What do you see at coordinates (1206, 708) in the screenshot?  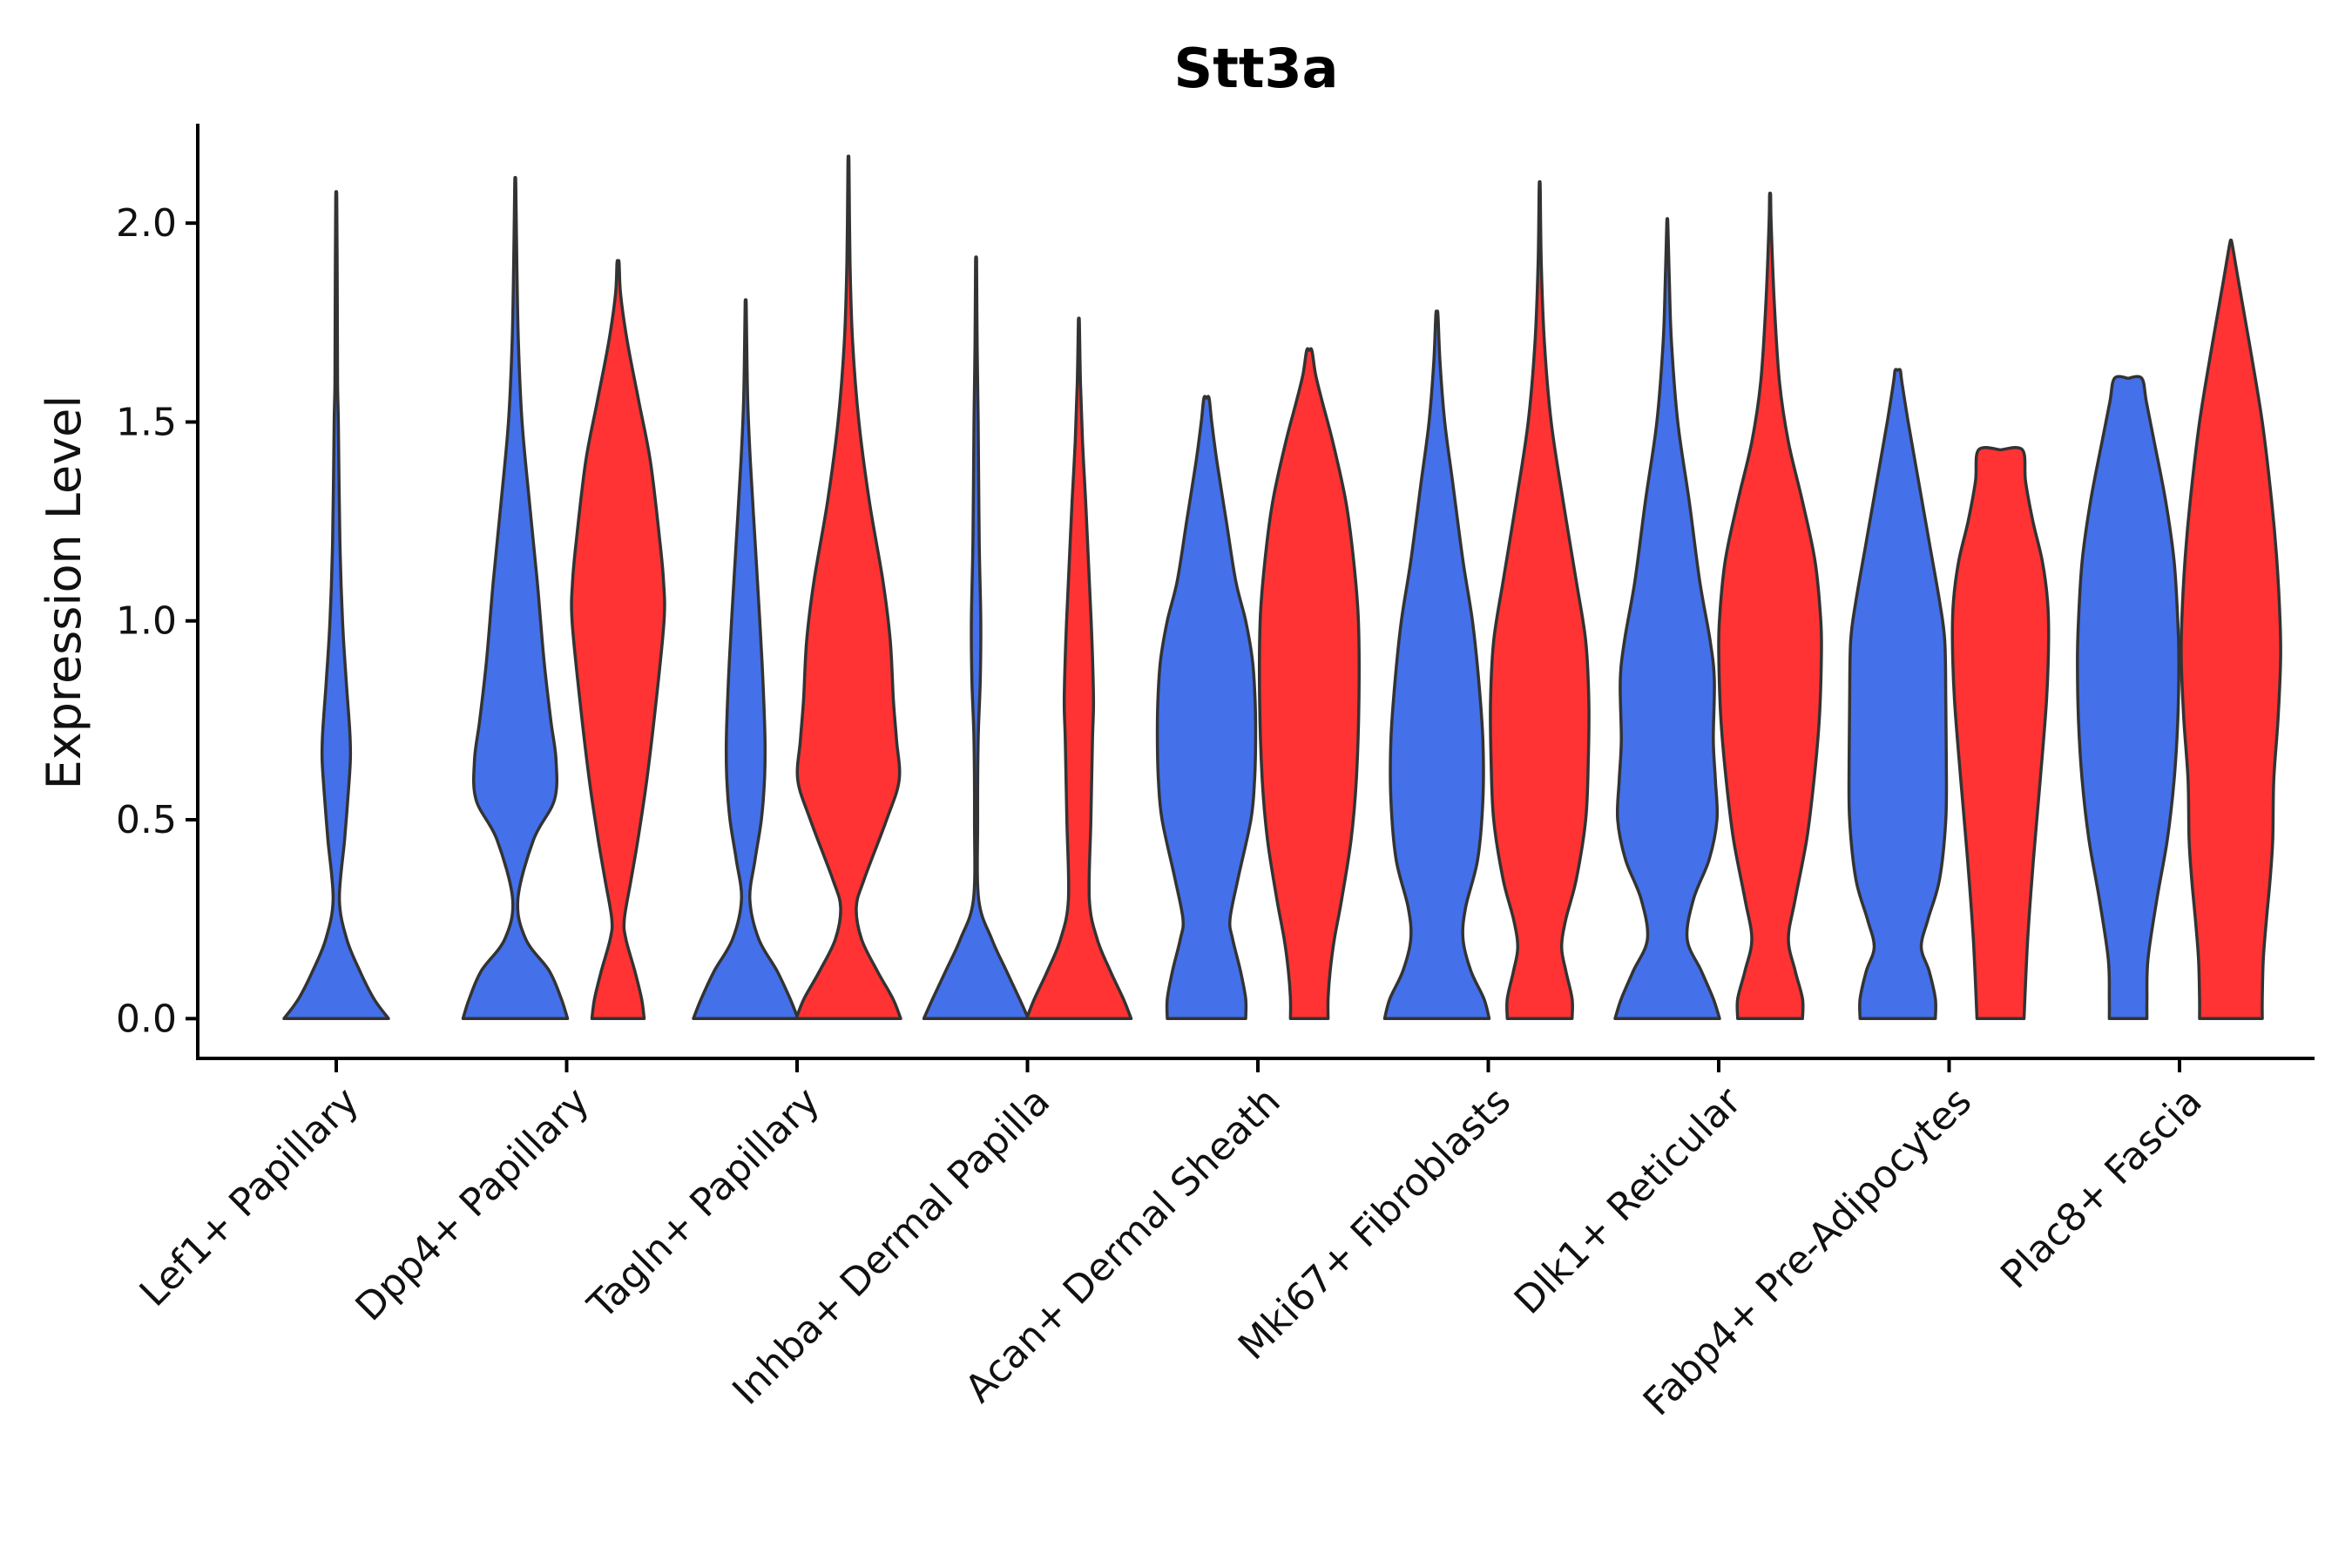 I see `violin-acan-dermal-sheath-group1` at bounding box center [1206, 708].